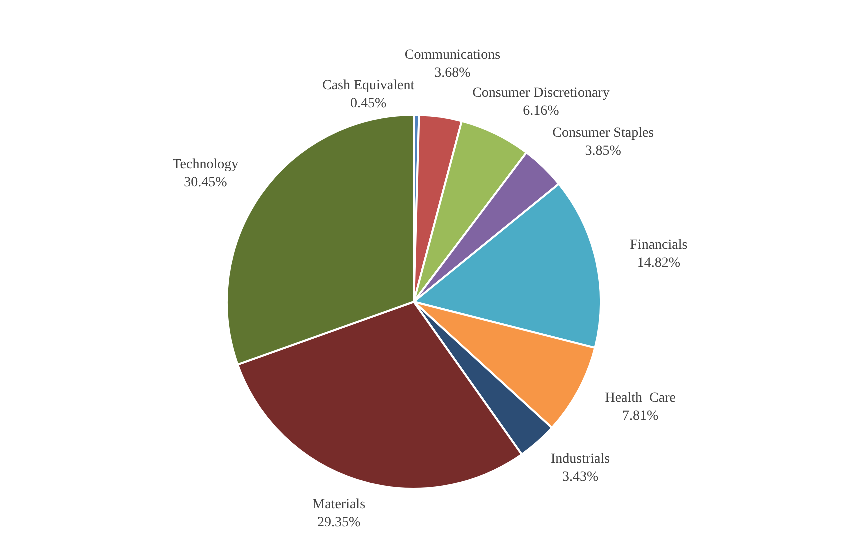 The image size is (865, 539). What do you see at coordinates (580, 460) in the screenshot?
I see `slice-label: Industrials` at bounding box center [580, 460].